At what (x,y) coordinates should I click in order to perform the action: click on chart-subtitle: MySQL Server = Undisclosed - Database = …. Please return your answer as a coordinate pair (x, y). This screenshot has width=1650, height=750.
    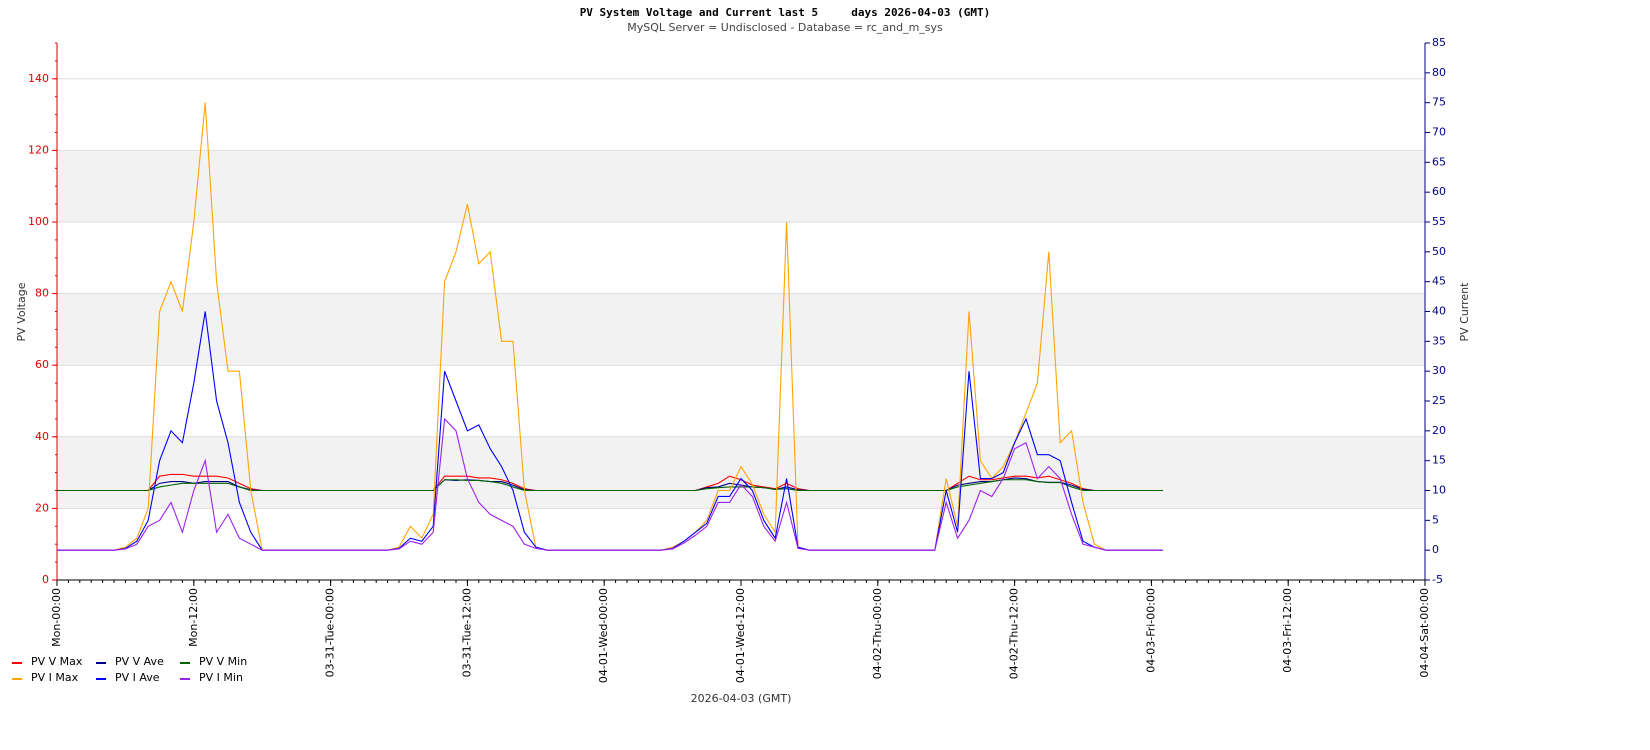
    Looking at the image, I should click on (785, 27).